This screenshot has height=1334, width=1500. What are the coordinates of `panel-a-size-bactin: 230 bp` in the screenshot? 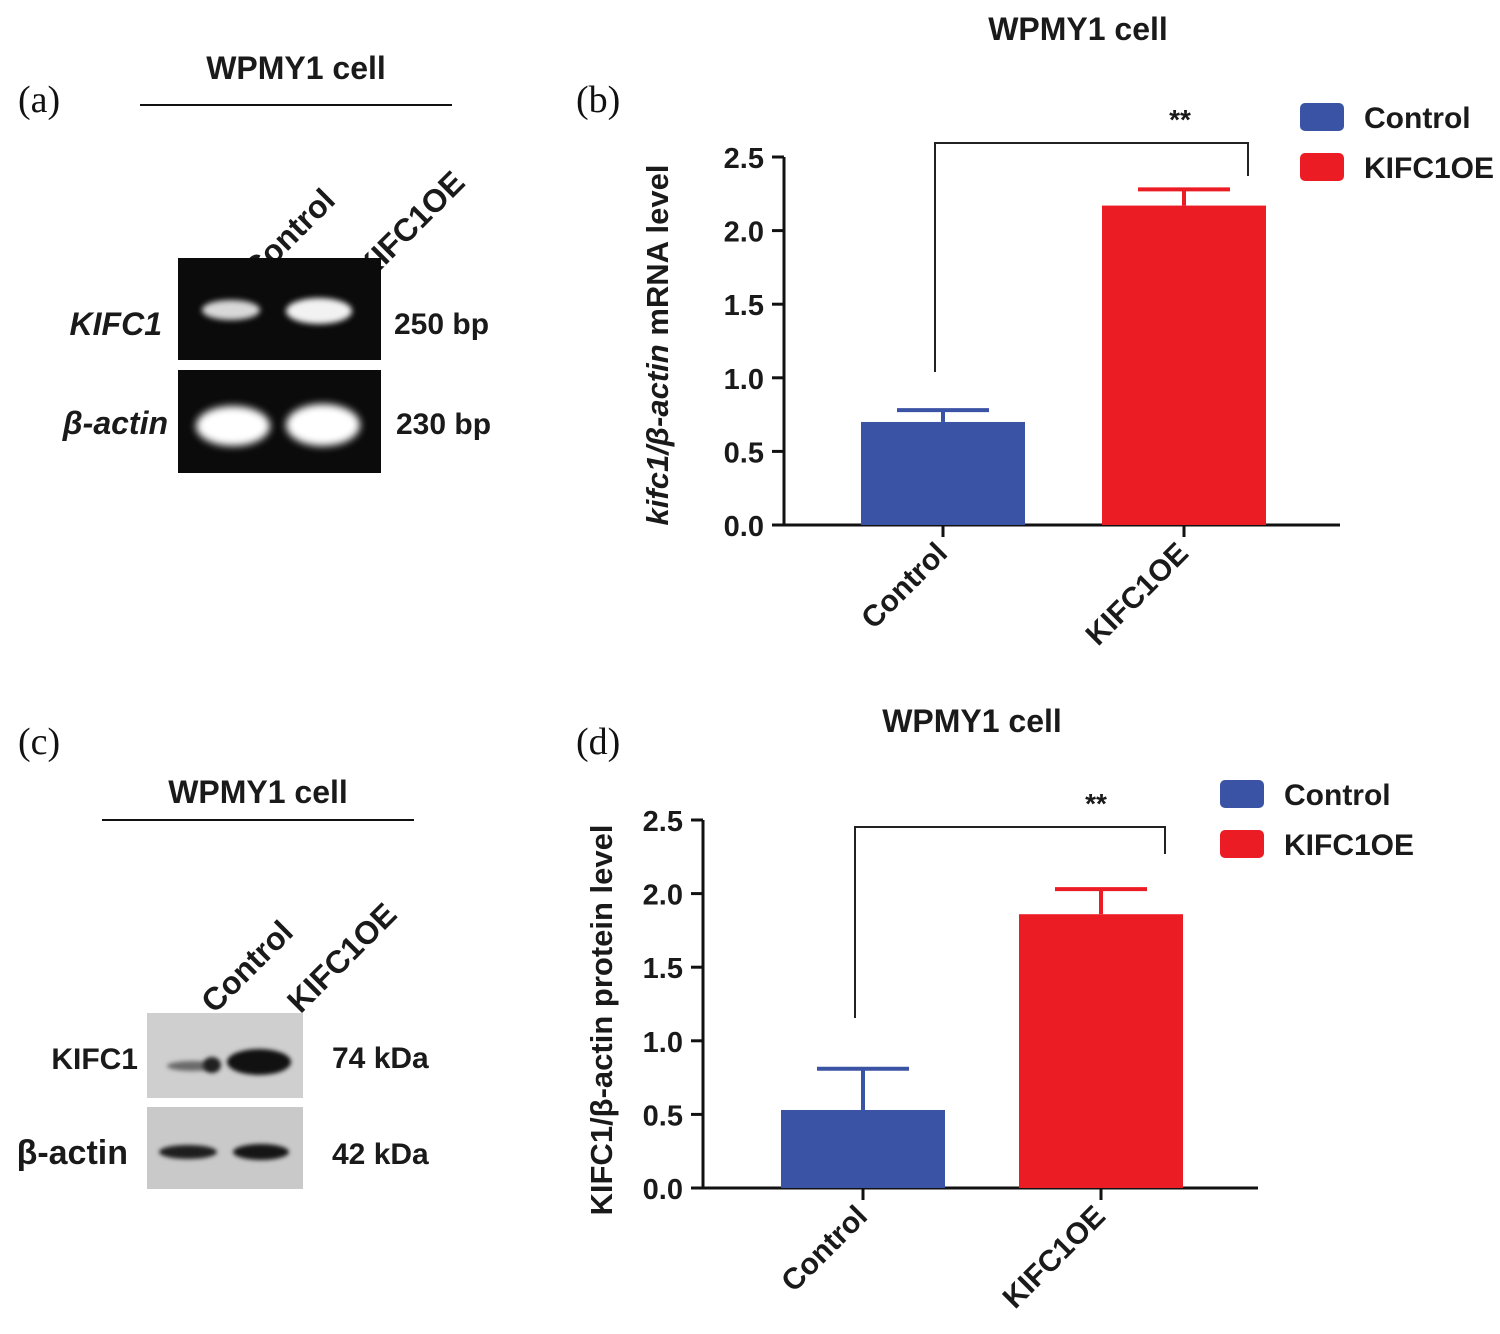 It's located at (444, 424).